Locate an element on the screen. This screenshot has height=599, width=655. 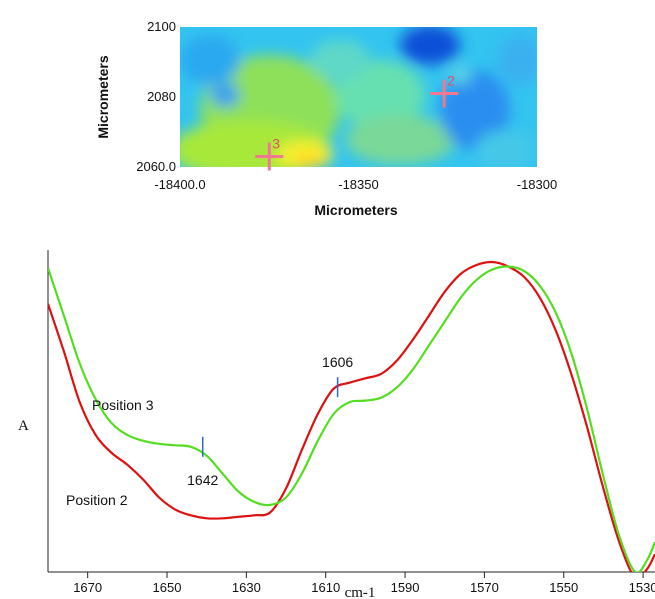
map-x-tick-label: -18400.0 is located at coordinates (179, 184).